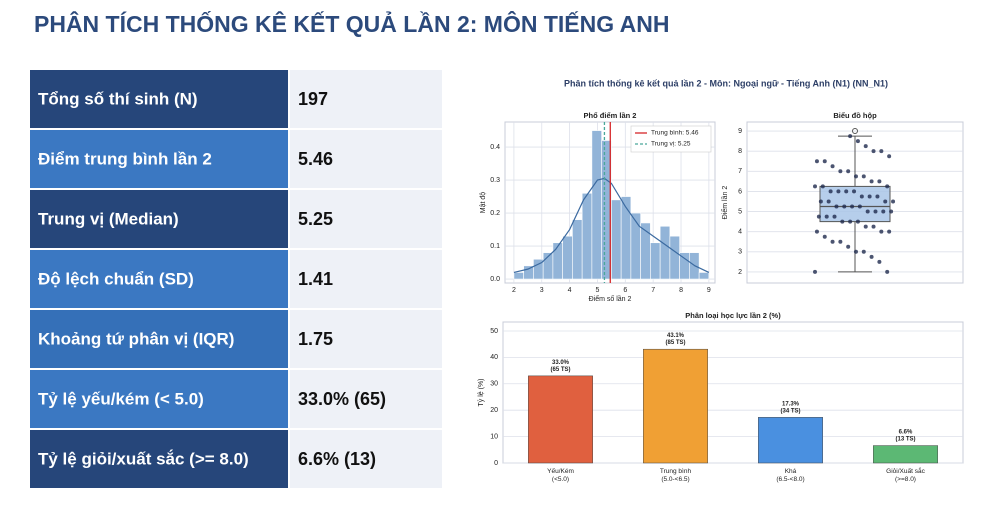  Describe the element at coordinates (905, 474) in the screenshot. I see `x-tick-label: Giỏi/Xuất sắc (>=8.0)` at that location.